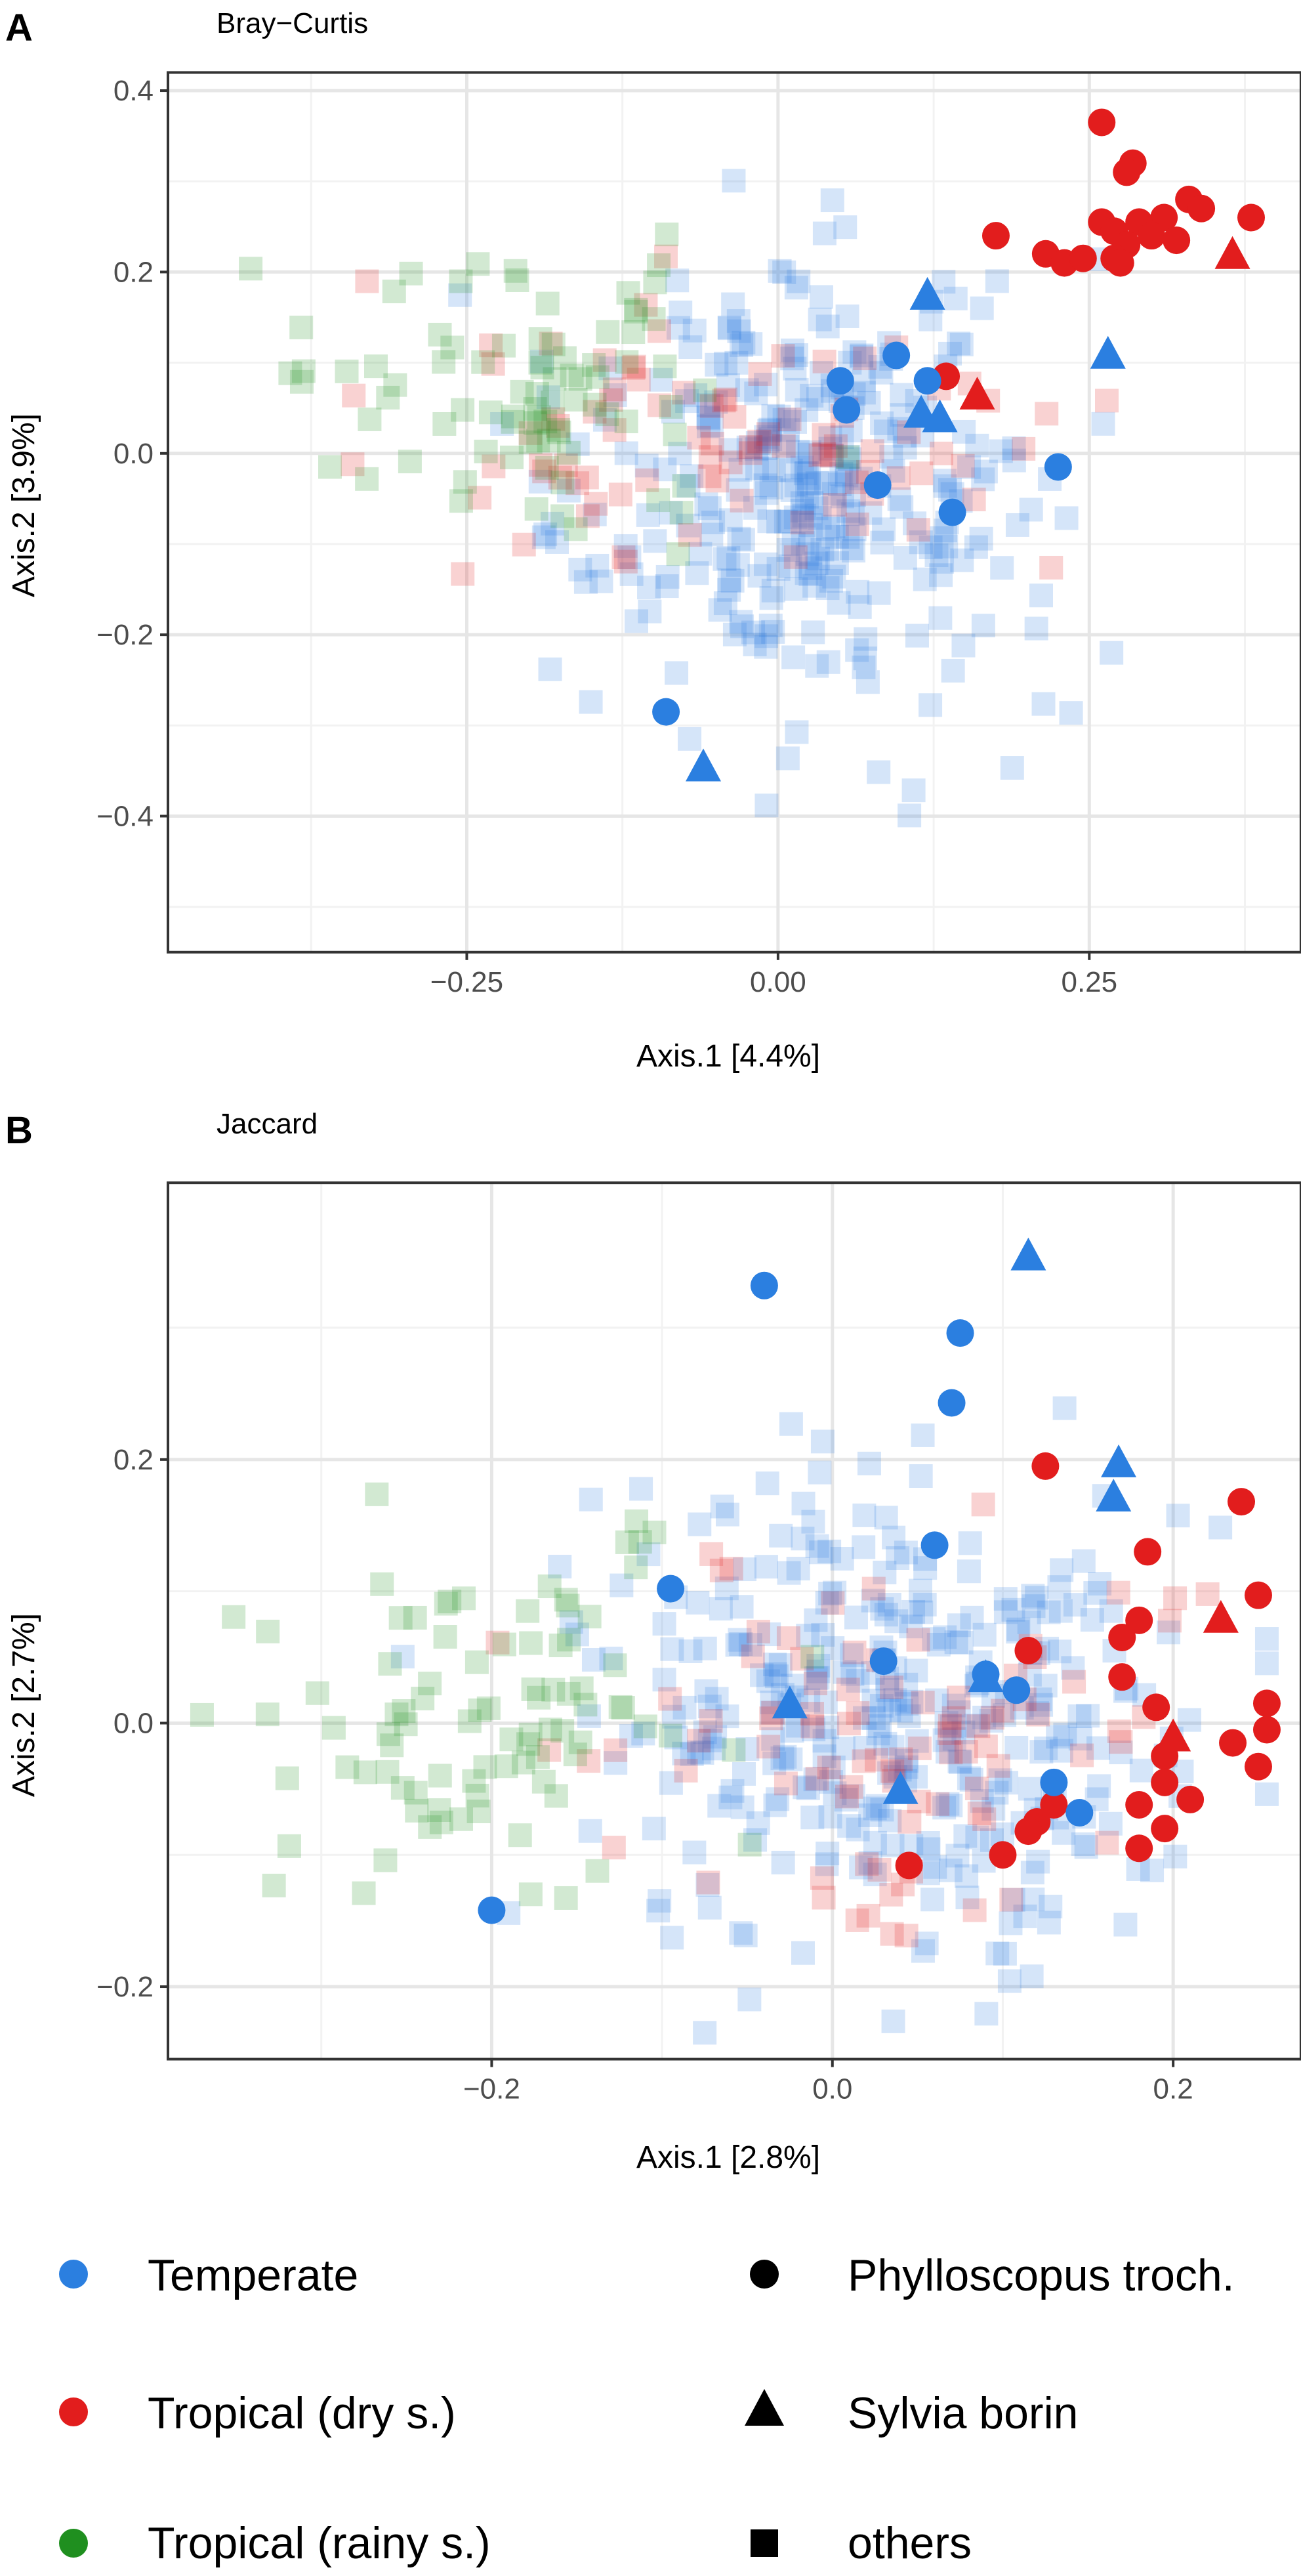  What do you see at coordinates (900, 1787) in the screenshot?
I see `panel-b-temperate-triangle-point` at bounding box center [900, 1787].